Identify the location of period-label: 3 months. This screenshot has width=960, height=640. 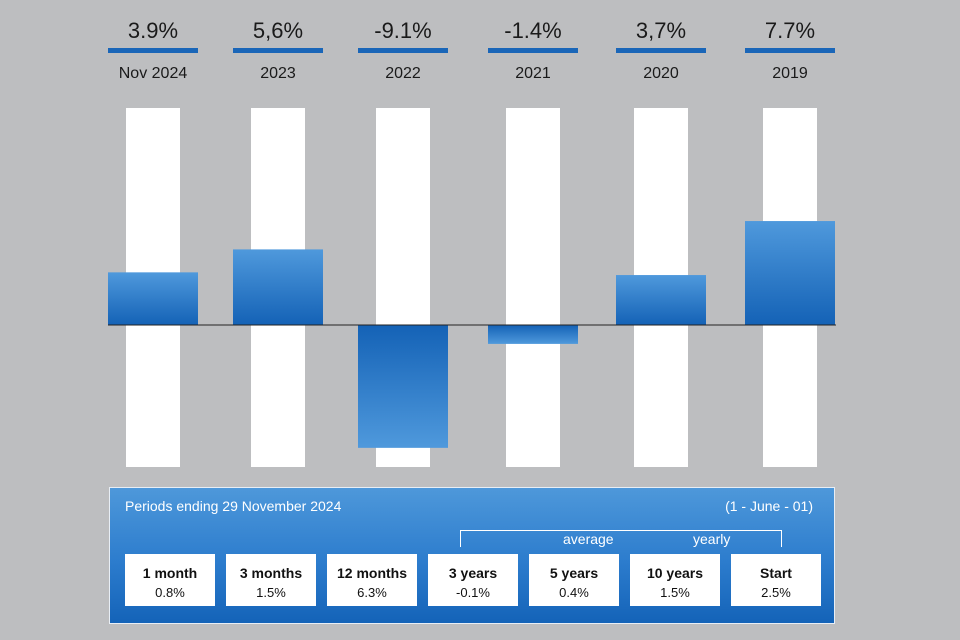
(271, 573).